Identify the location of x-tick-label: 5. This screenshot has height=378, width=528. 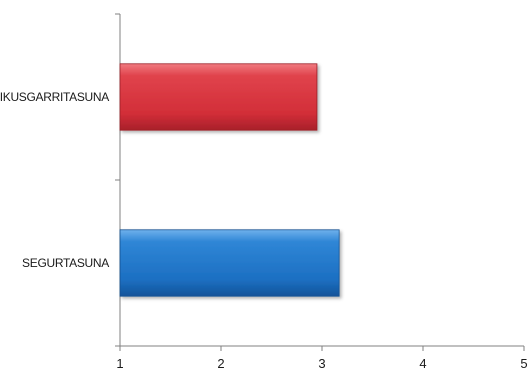
(523, 363).